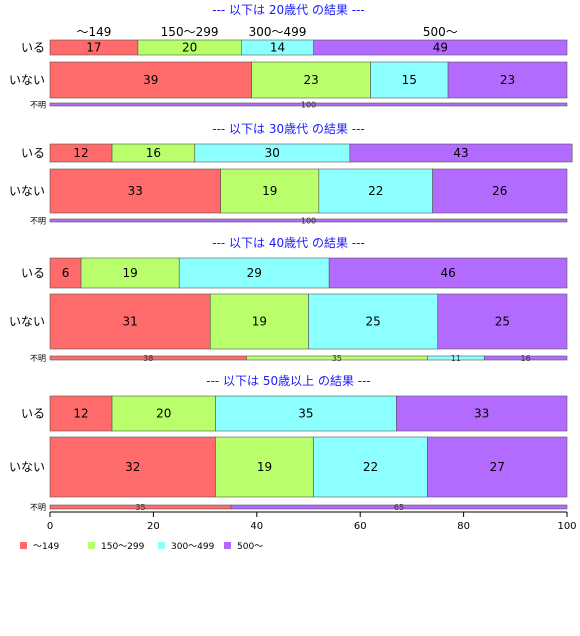 This screenshot has width=580, height=636. I want to click on bar-value-label: 32, so click(132, 467).